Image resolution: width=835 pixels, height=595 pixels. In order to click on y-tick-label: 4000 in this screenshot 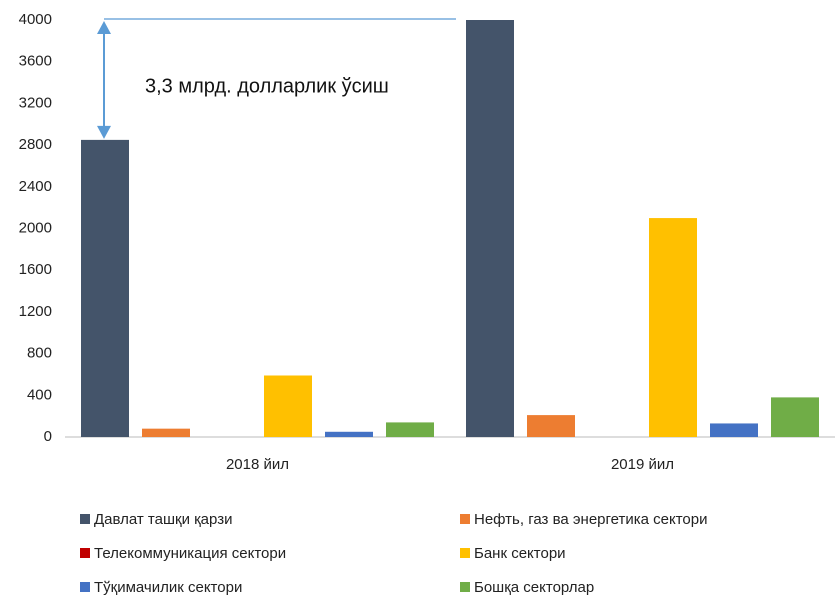, I will do `click(35, 19)`.